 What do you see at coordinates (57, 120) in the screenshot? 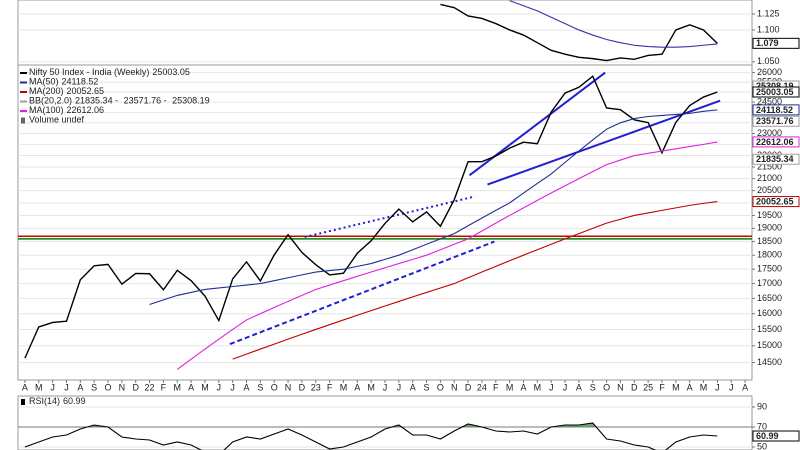
I see `legend-entry: Volume undef` at bounding box center [57, 120].